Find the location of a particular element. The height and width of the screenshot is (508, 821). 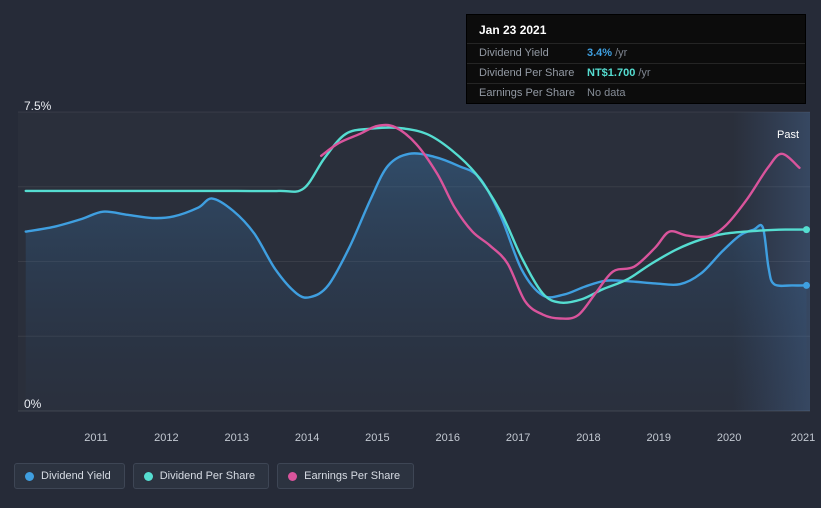

legend-item-dividend-yield: Dividend Yield is located at coordinates (69, 476).